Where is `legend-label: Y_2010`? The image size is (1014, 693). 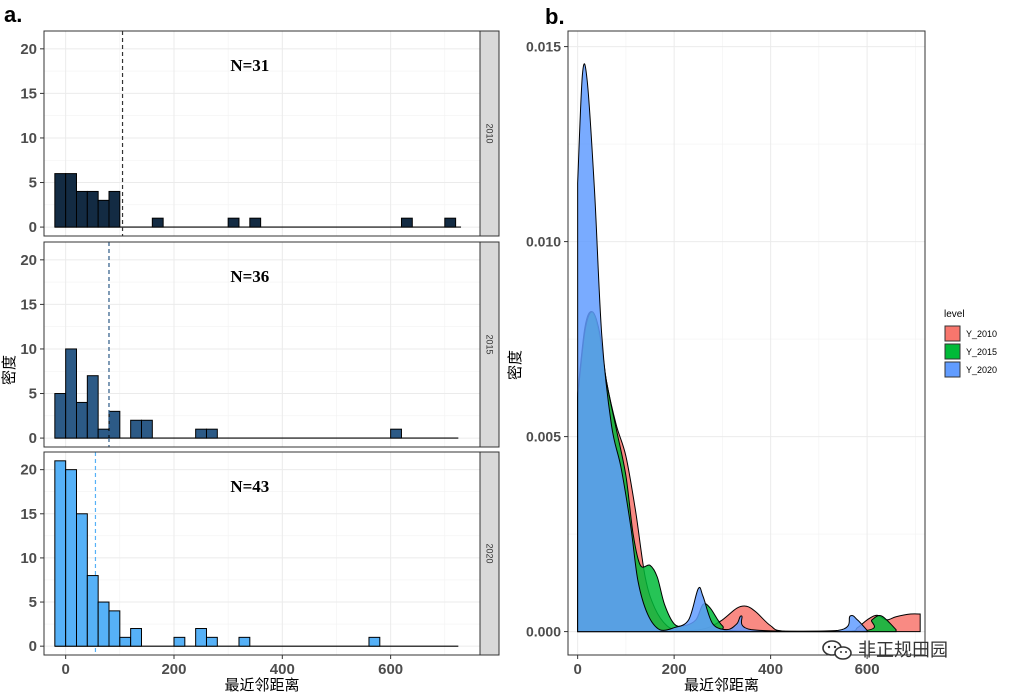 legend-label: Y_2010 is located at coordinates (981, 334).